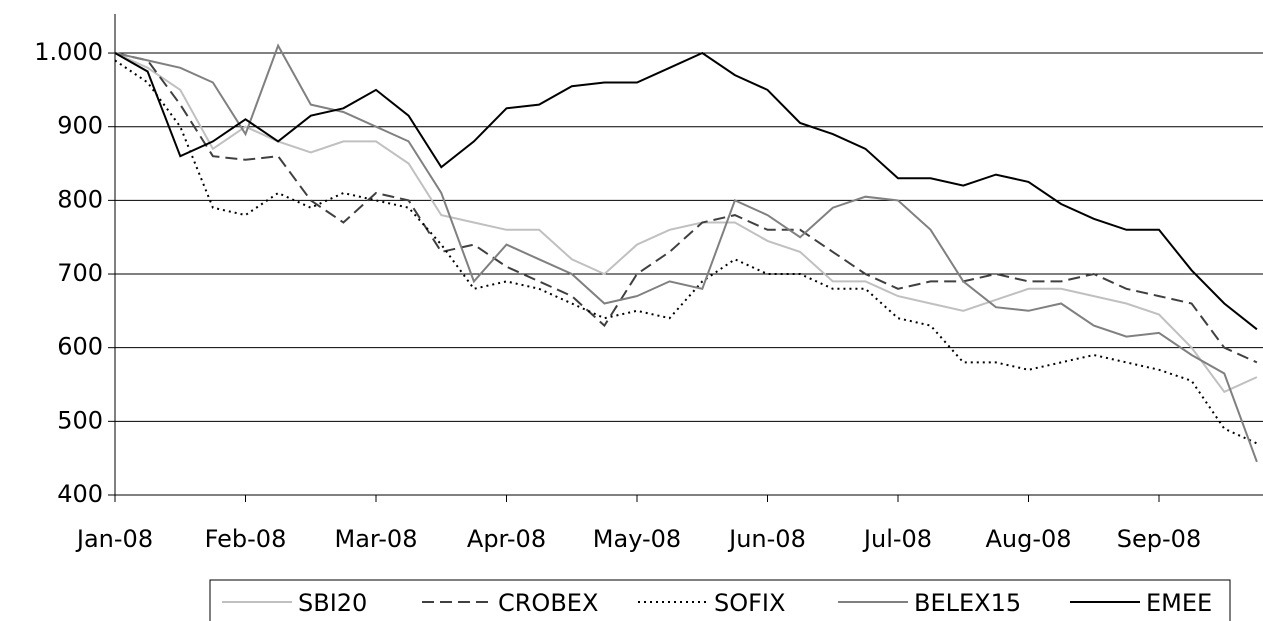 This screenshot has width=1263, height=621. I want to click on y-tick-label: 900, so click(80, 126).